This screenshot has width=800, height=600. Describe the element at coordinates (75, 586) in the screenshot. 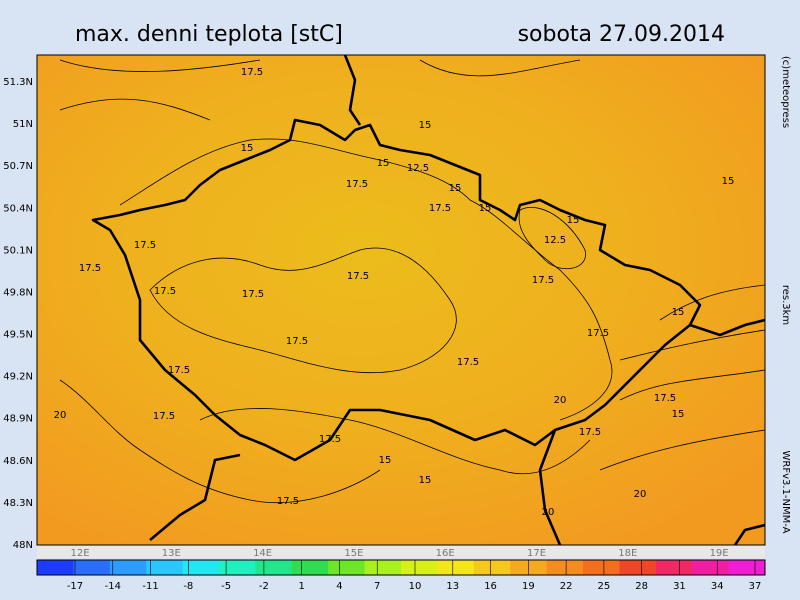

I see `colorbar-tick-label: -17` at that location.